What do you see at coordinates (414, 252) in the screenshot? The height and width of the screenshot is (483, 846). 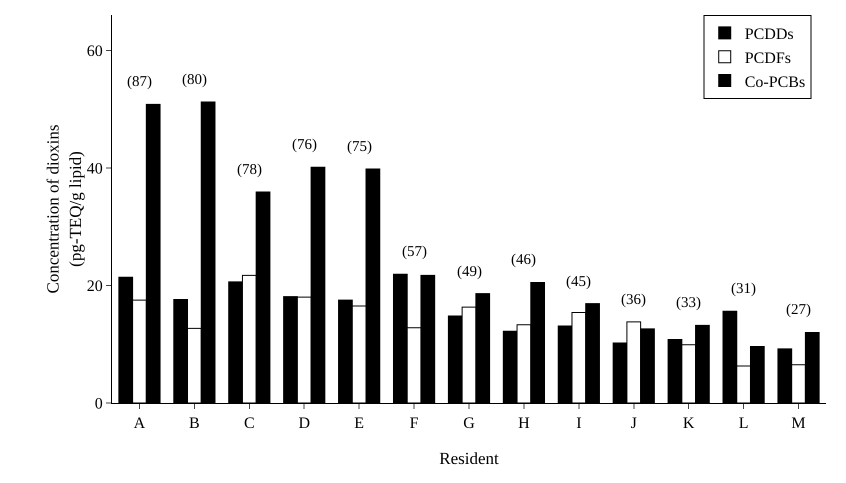 I see `annotation: (57)` at bounding box center [414, 252].